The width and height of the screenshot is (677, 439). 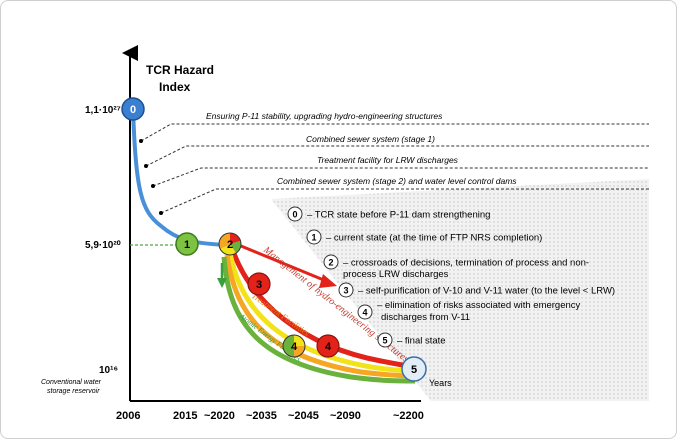 I want to click on legend-text-2b: process LRW discharges, so click(x=396, y=274).